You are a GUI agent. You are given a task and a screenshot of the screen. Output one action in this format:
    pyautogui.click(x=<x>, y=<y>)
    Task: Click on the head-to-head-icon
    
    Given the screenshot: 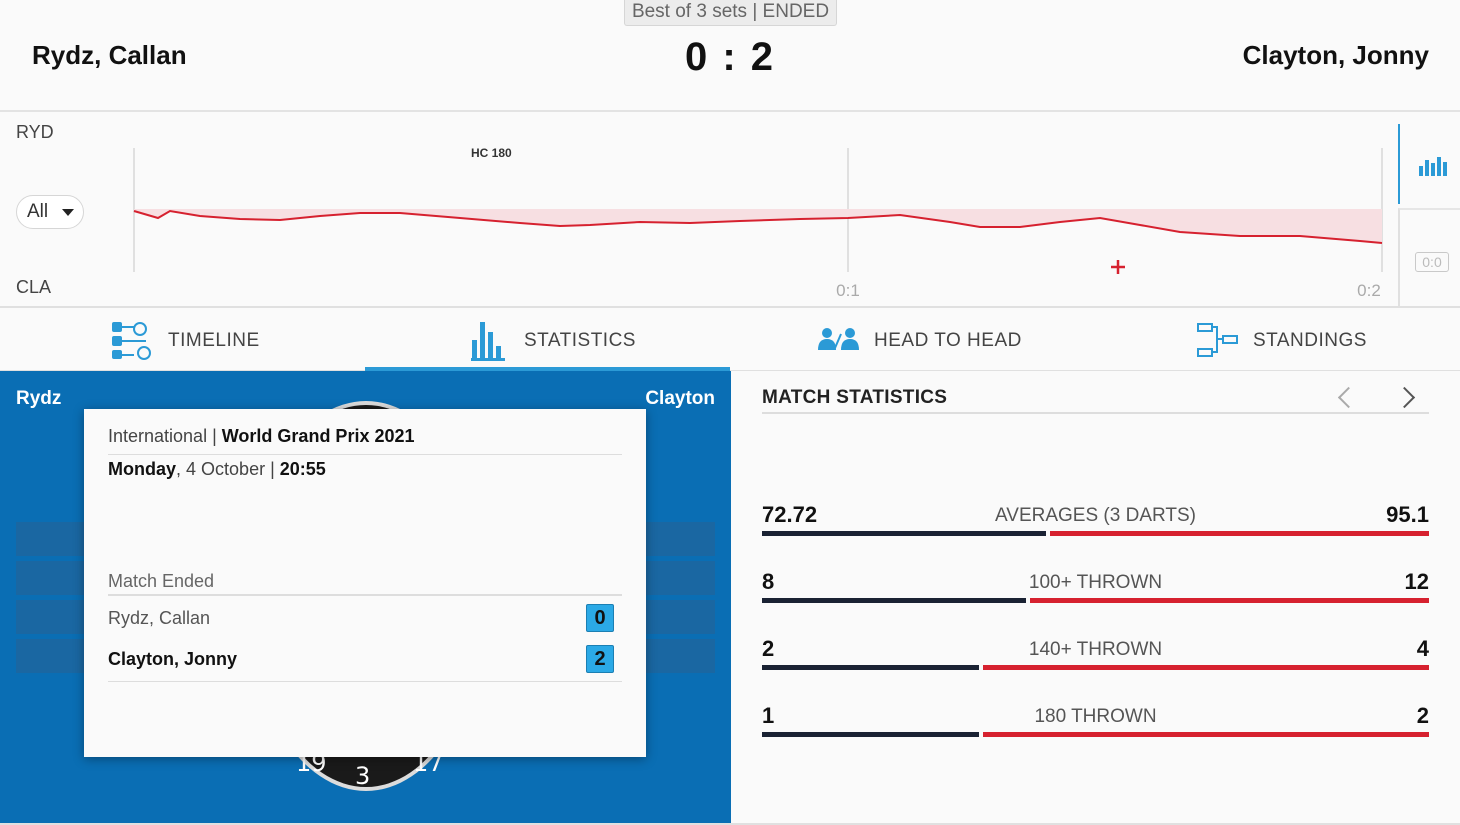 What is the action you would take?
    pyautogui.click(x=838, y=339)
    